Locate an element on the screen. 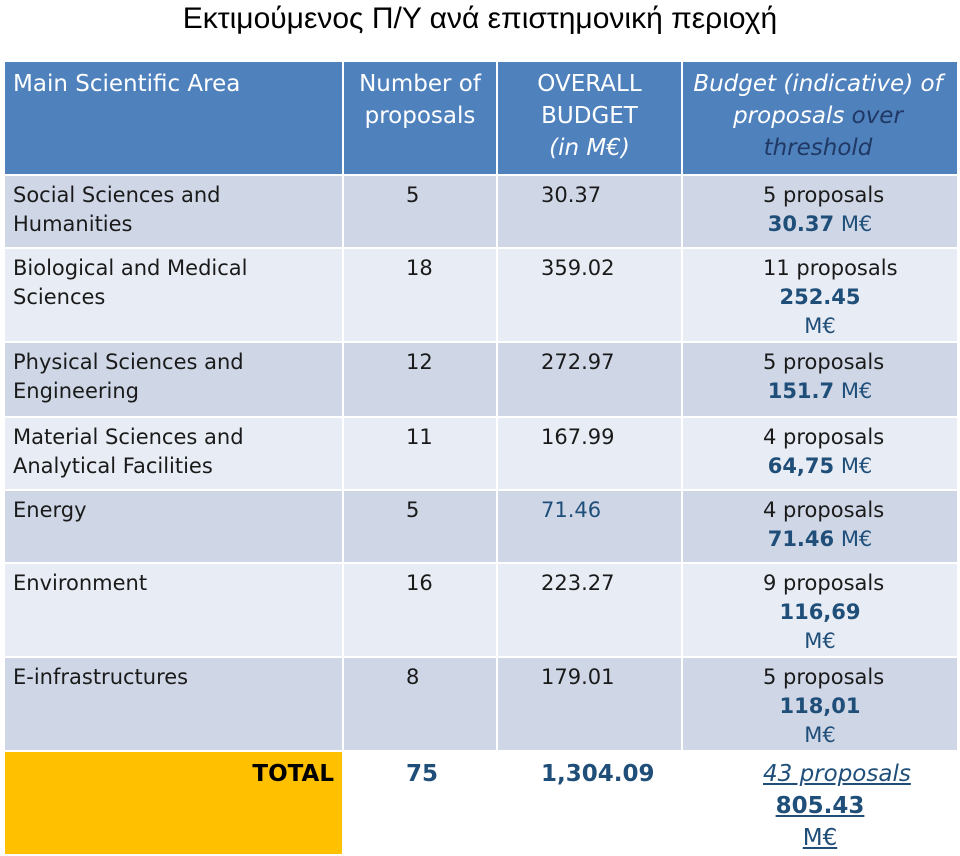  header-budget-line3: (in M€) is located at coordinates (589, 148).